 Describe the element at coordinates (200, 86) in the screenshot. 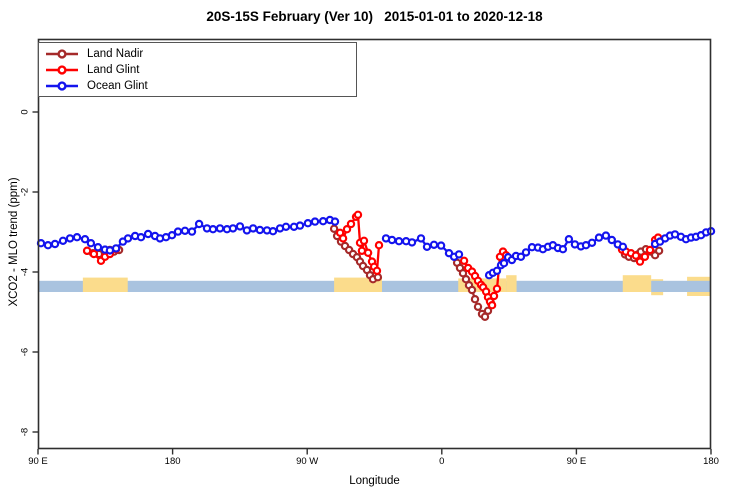

I see `legend-item: Ocean Glint` at that location.